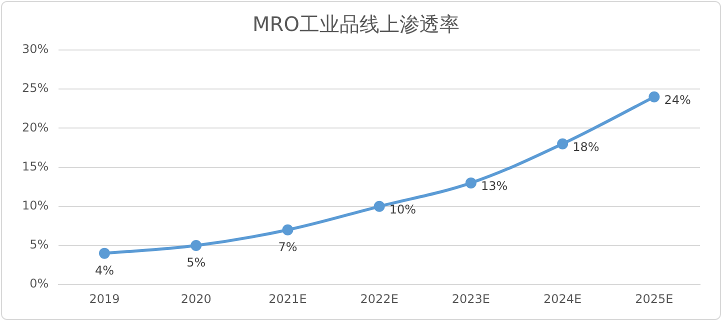 This screenshot has width=722, height=321. Describe the element at coordinates (287, 299) in the screenshot. I see `x-tick-label: 2021E` at that location.